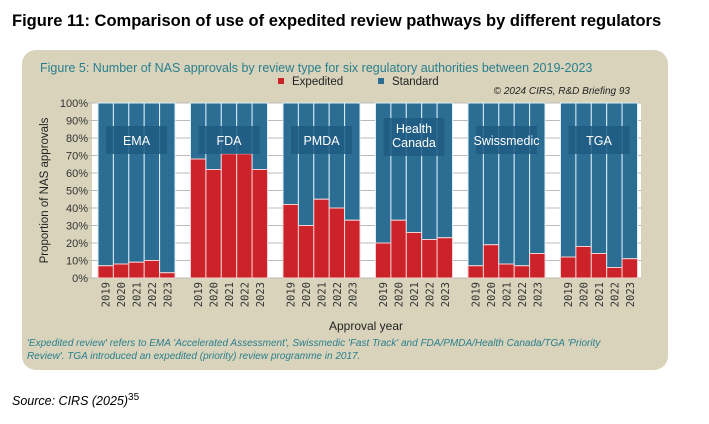  I want to click on chart-copyright: © 2024 CIRS, R&D Briefing 93, so click(562, 91).